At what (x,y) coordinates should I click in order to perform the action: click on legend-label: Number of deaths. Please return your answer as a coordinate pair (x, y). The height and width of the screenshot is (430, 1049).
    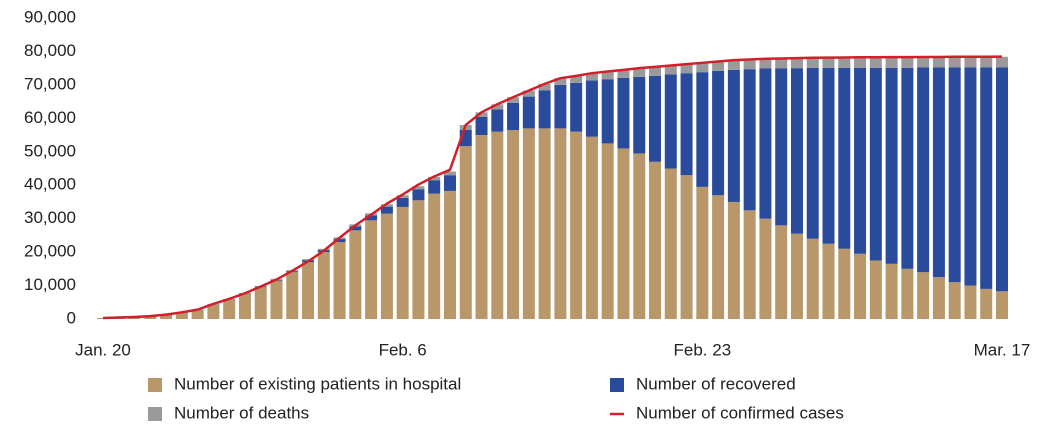
    Looking at the image, I should click on (241, 412).